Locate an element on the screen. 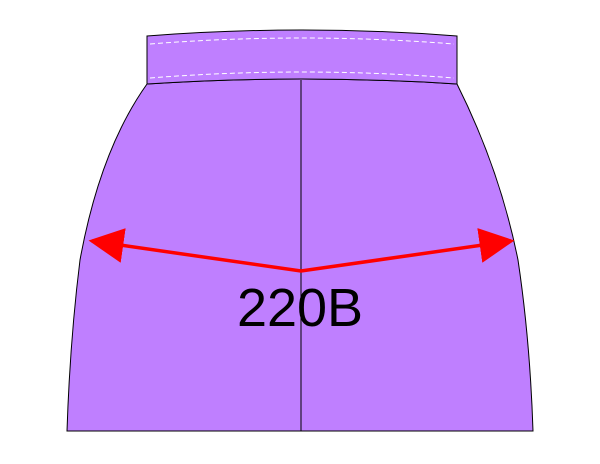 The height and width of the screenshot is (464, 600). waistband-top-stitch is located at coordinates (302, 41).